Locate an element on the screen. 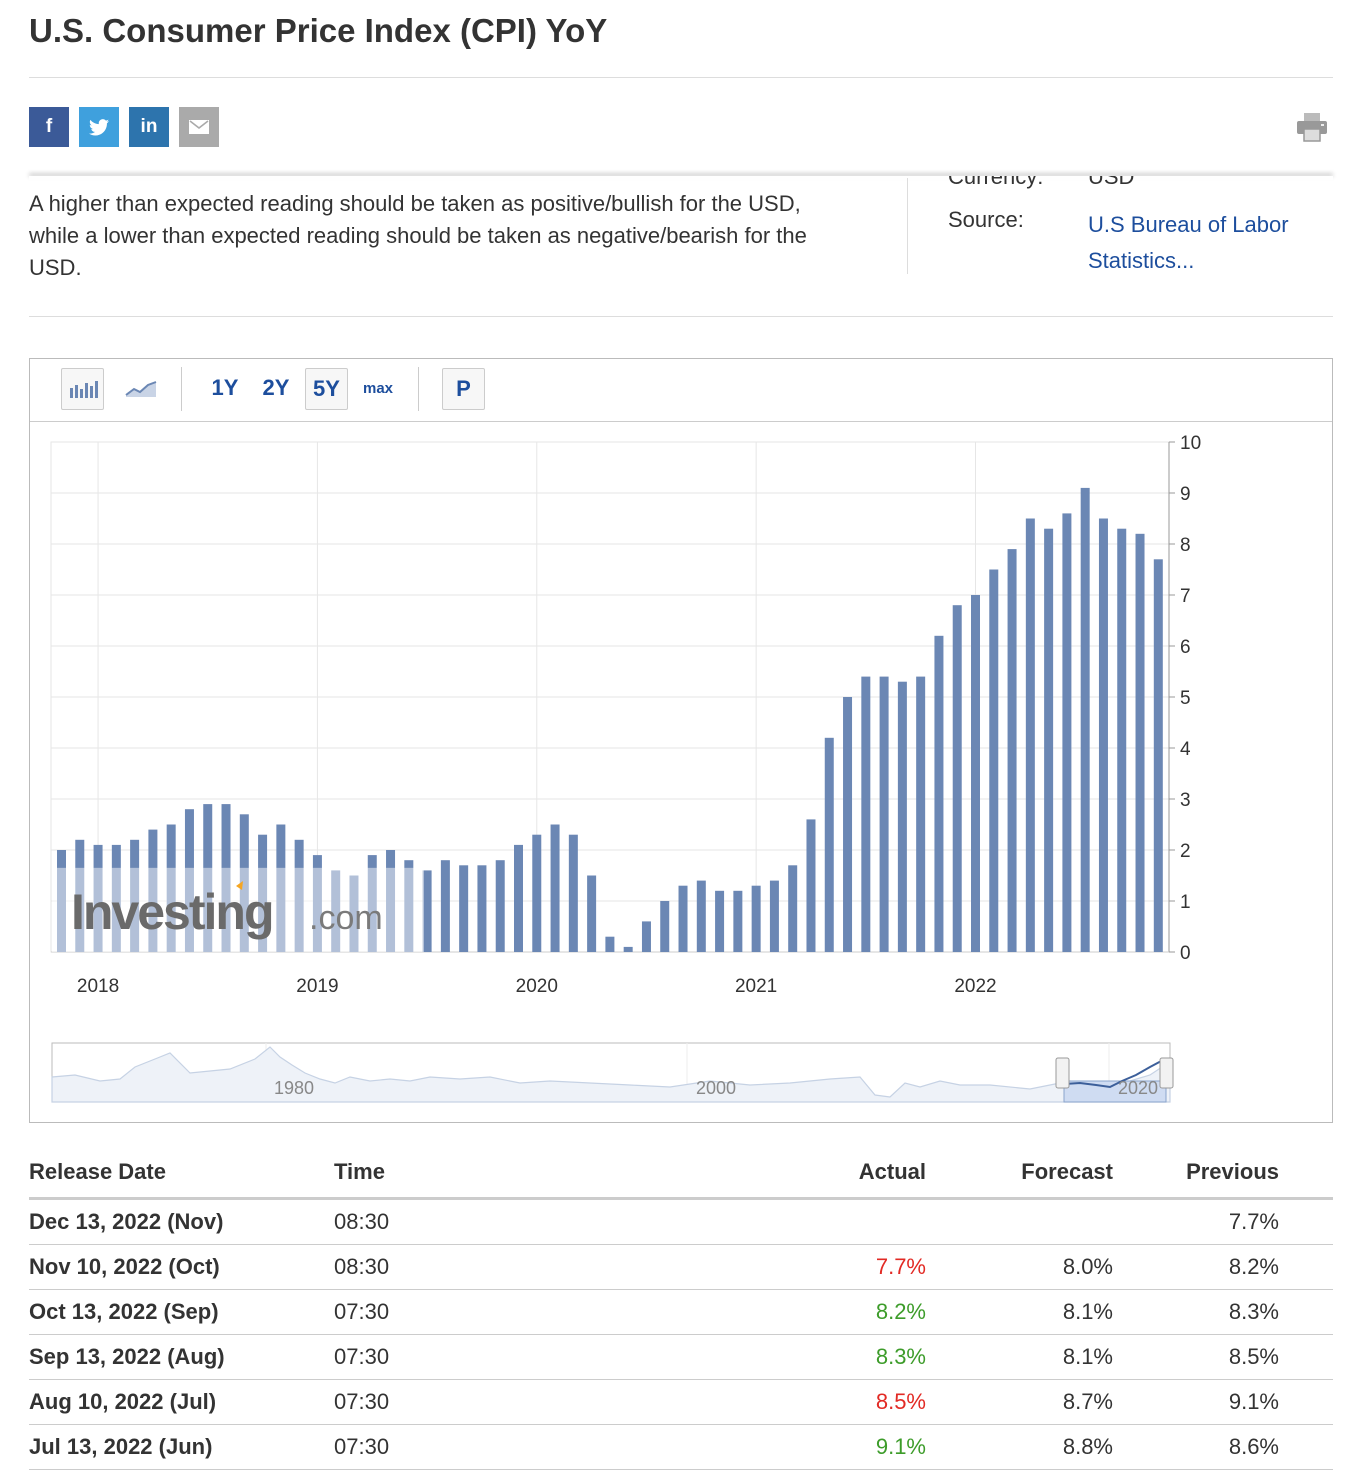 Image resolution: width=1350 pixels, height=1478 pixels. header-actual: Actual is located at coordinates (892, 1171).